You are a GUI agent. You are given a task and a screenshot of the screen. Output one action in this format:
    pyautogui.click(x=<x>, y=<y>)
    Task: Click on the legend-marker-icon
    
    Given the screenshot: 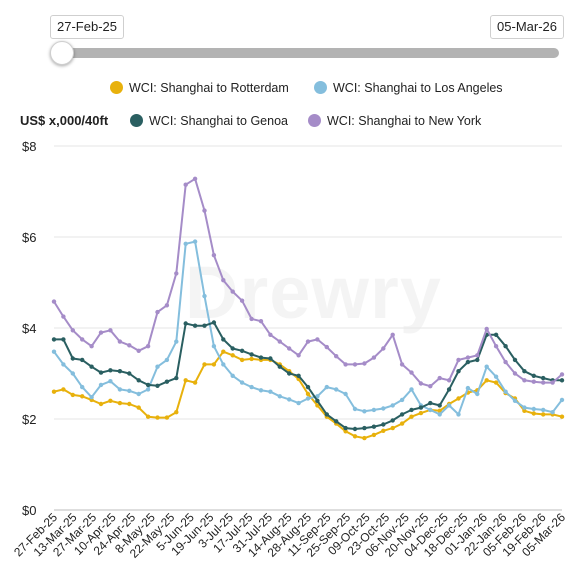 What is the action you would take?
    pyautogui.click(x=116, y=87)
    